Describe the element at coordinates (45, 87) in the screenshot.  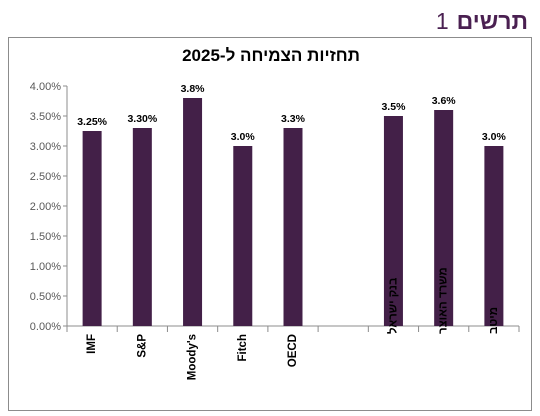
I see `y-tick-label: 4.00%` at that location.